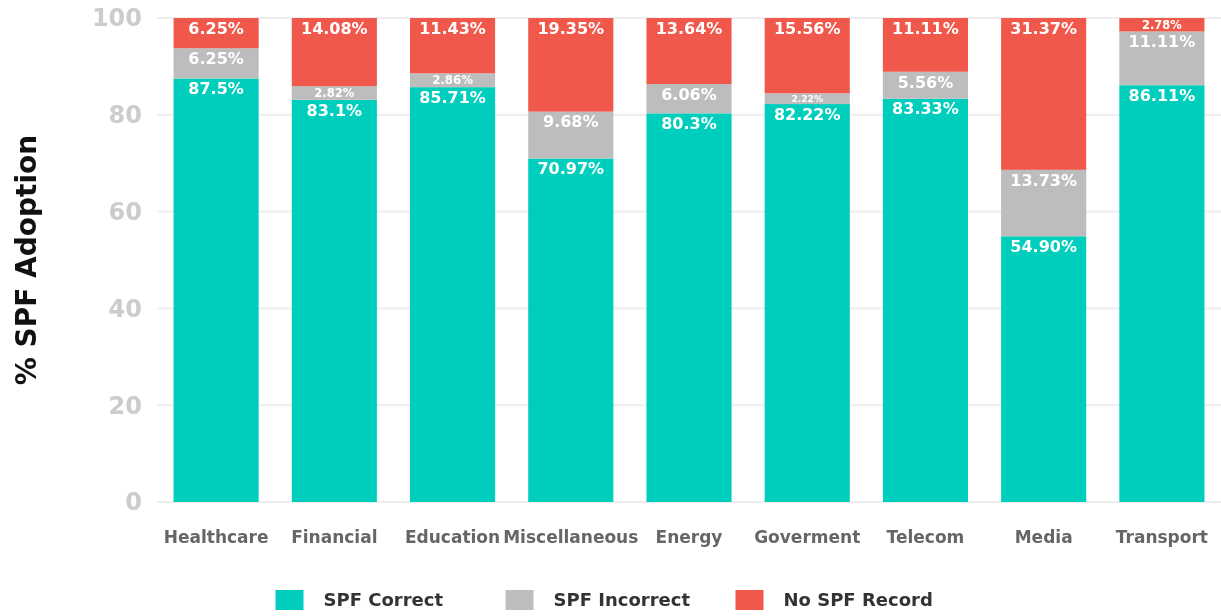 Image resolution: width=1221 pixels, height=616 pixels. I want to click on x-tick-label: Telecom, so click(925, 537).